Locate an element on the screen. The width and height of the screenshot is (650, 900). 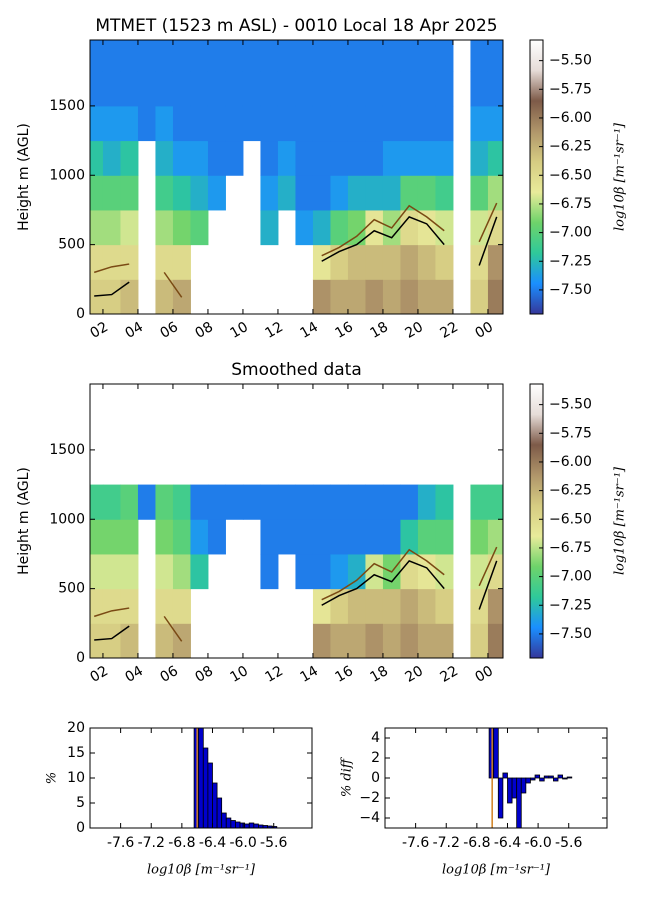
colorbar-tick-label: −7.25 is located at coordinates (570, 261).